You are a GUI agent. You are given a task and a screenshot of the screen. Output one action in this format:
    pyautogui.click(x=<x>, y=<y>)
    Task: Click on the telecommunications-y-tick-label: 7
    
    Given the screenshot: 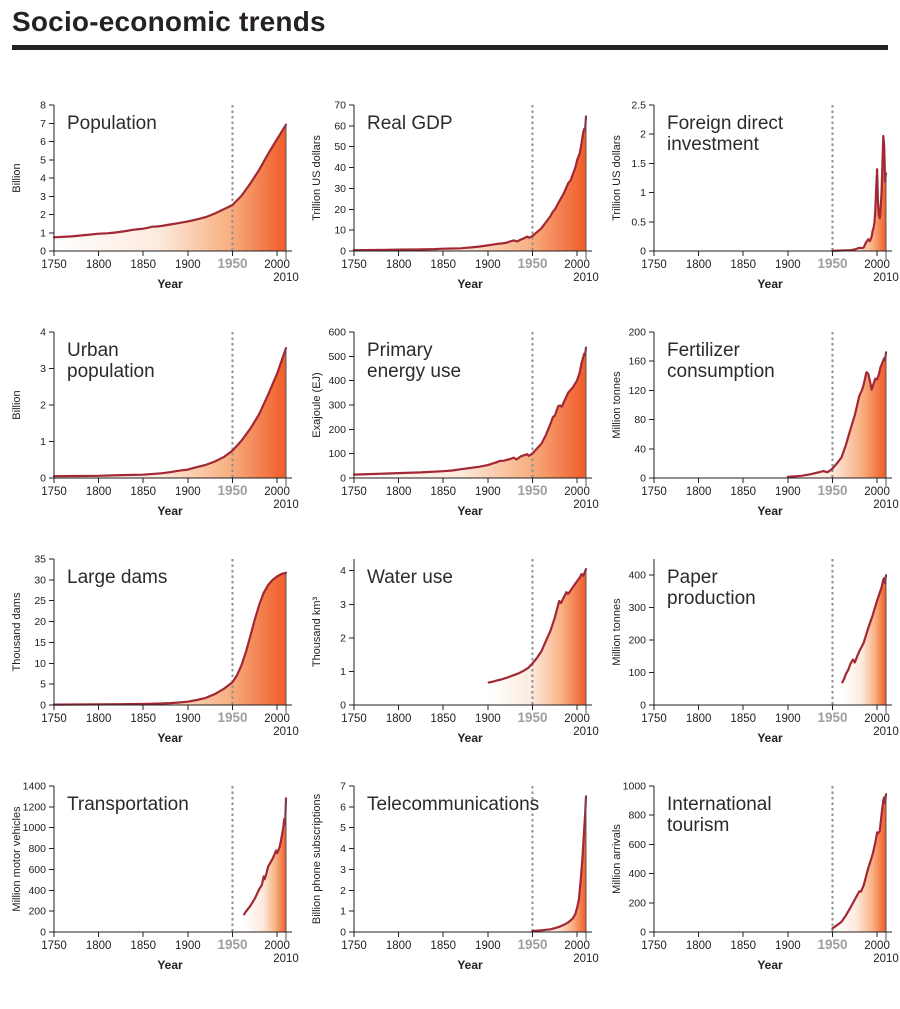 What is the action you would take?
    pyautogui.click(x=343, y=787)
    